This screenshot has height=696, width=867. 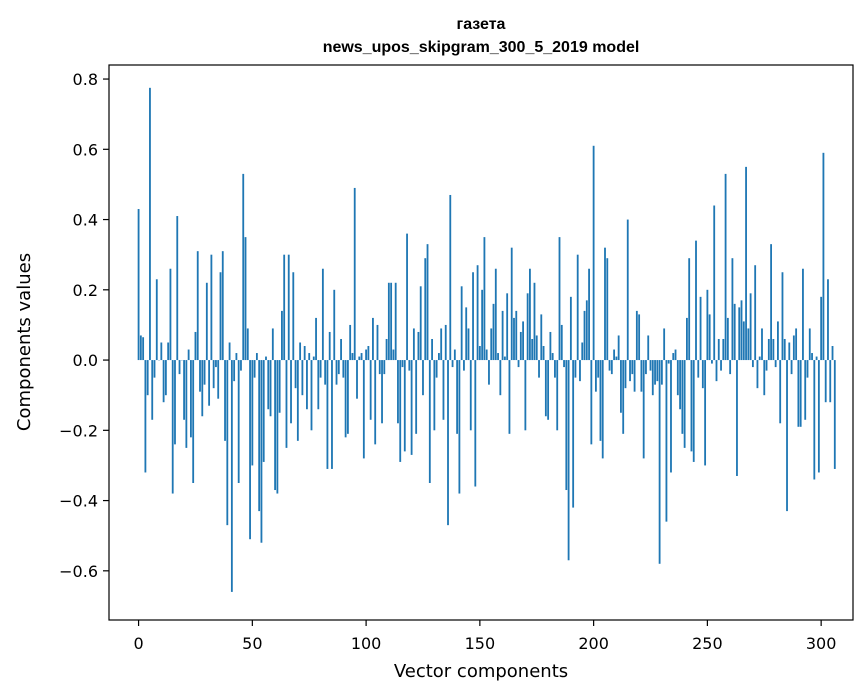 What do you see at coordinates (707, 643) in the screenshot?
I see `x-tick-label: 250` at bounding box center [707, 643].